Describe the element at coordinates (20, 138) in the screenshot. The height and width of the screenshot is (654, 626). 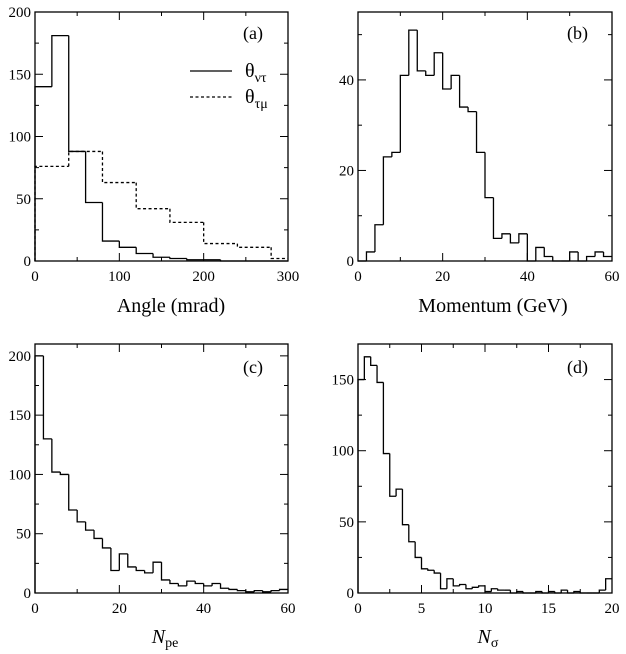
I see `y-tick-label: 100` at that location.